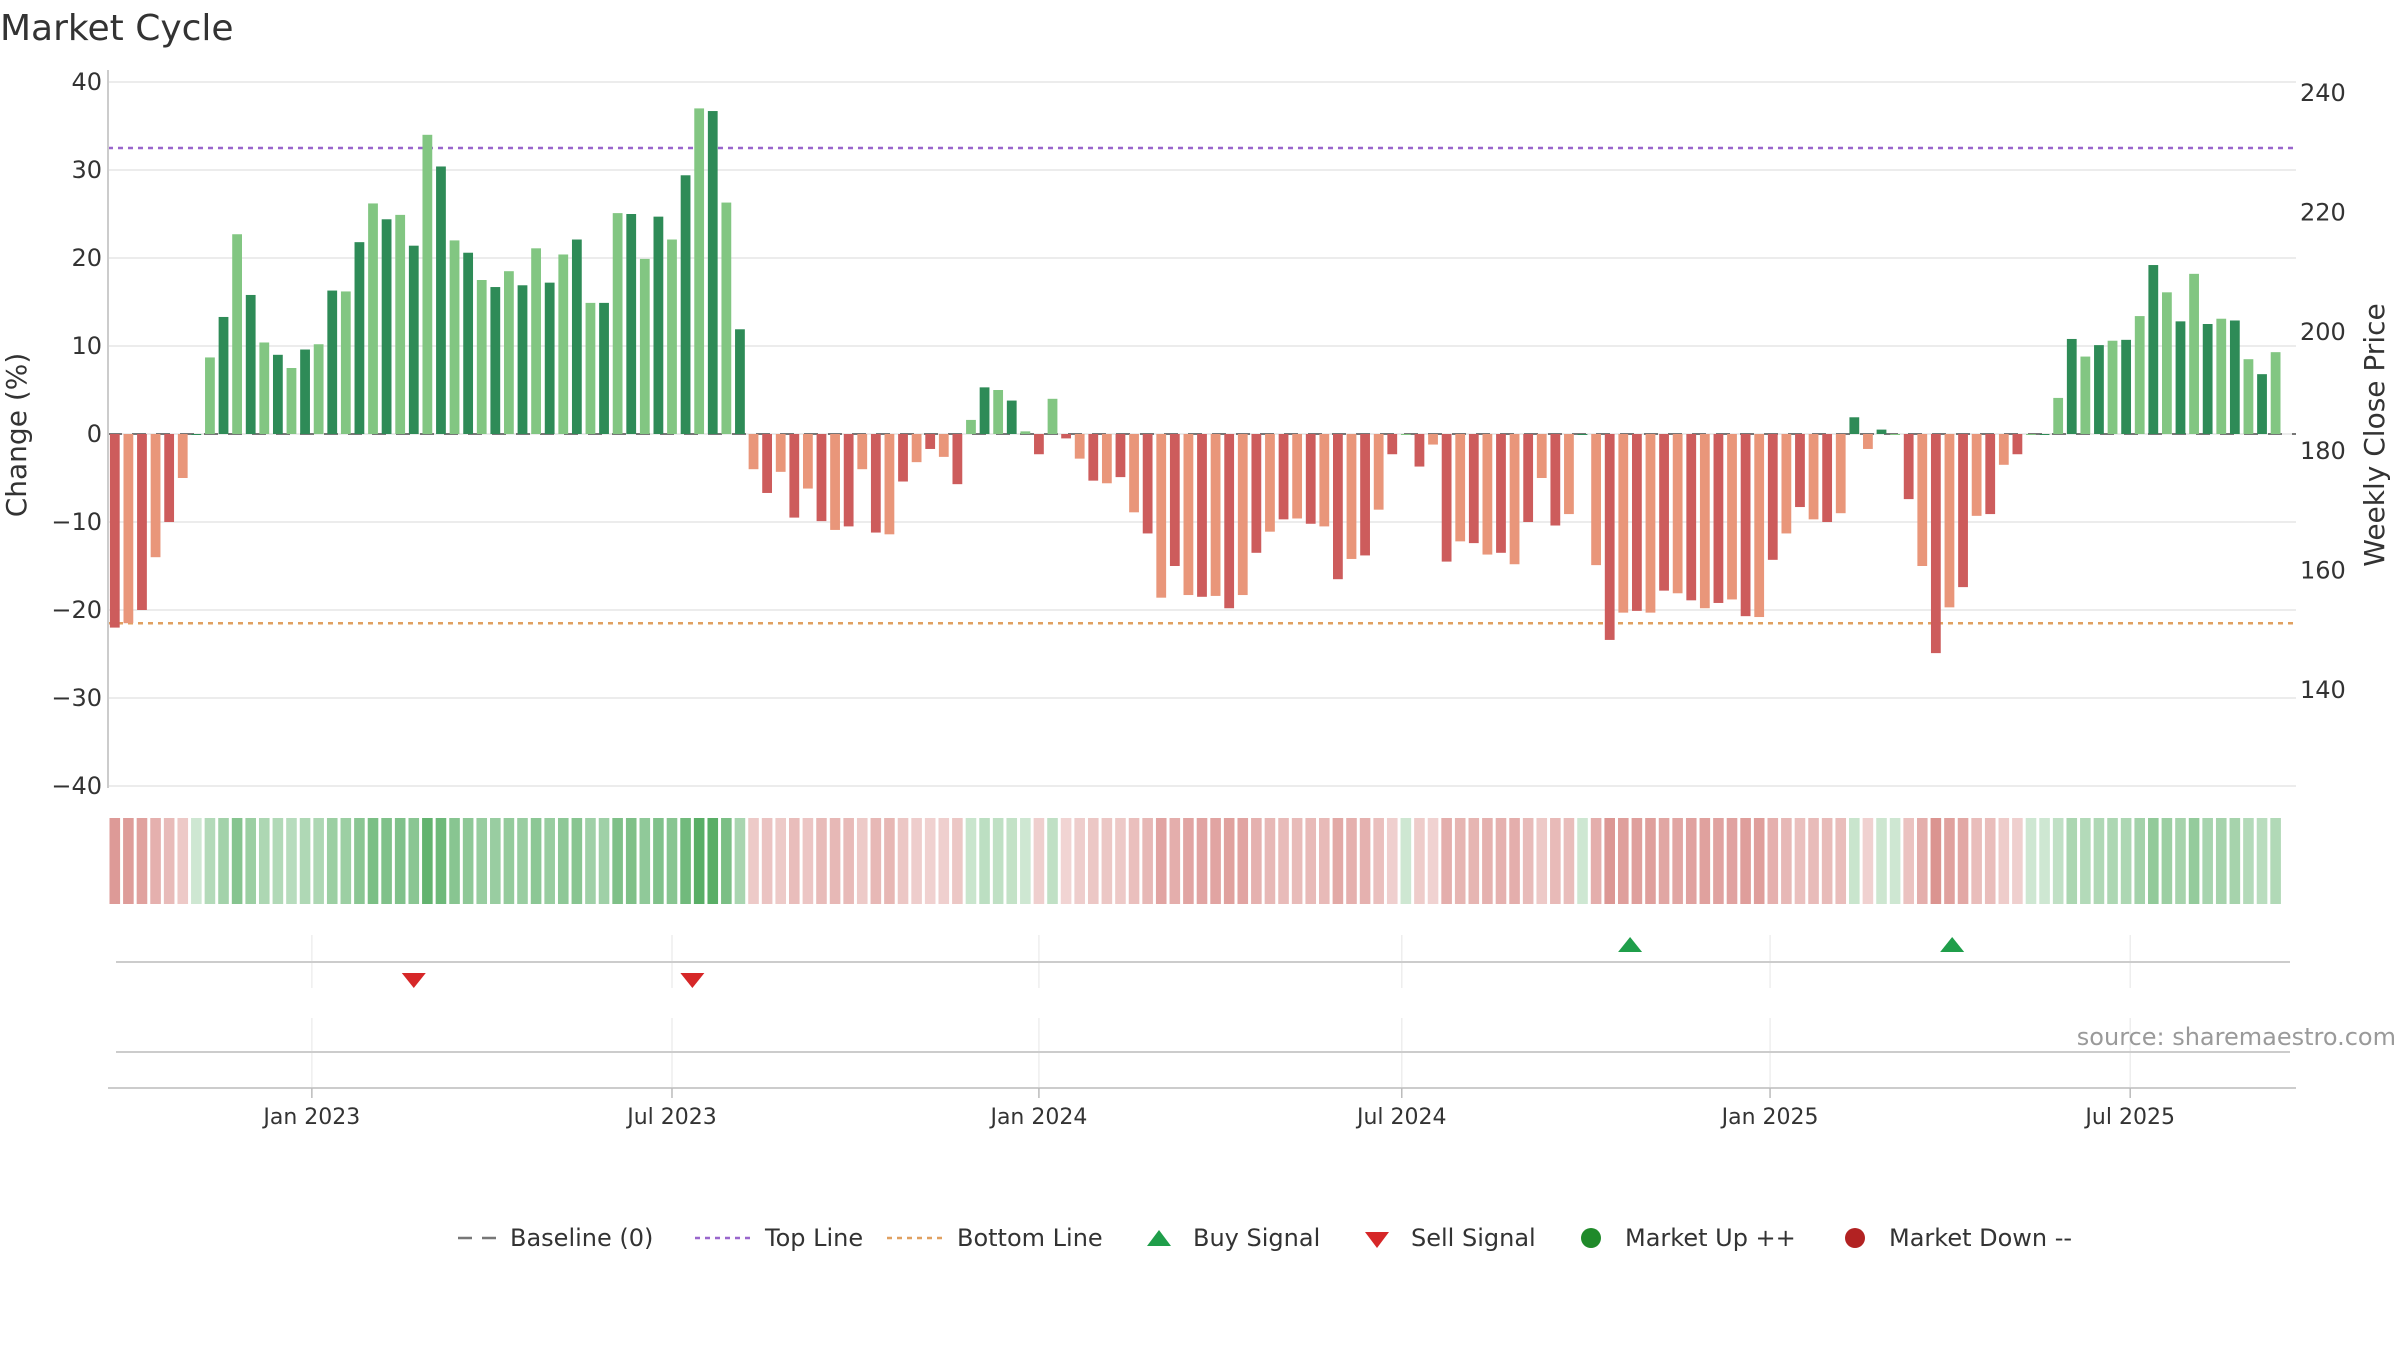 The height and width of the screenshot is (1350, 2400). Describe the element at coordinates (2323, 451) in the screenshot. I see `y-tick-right: 180` at that location.